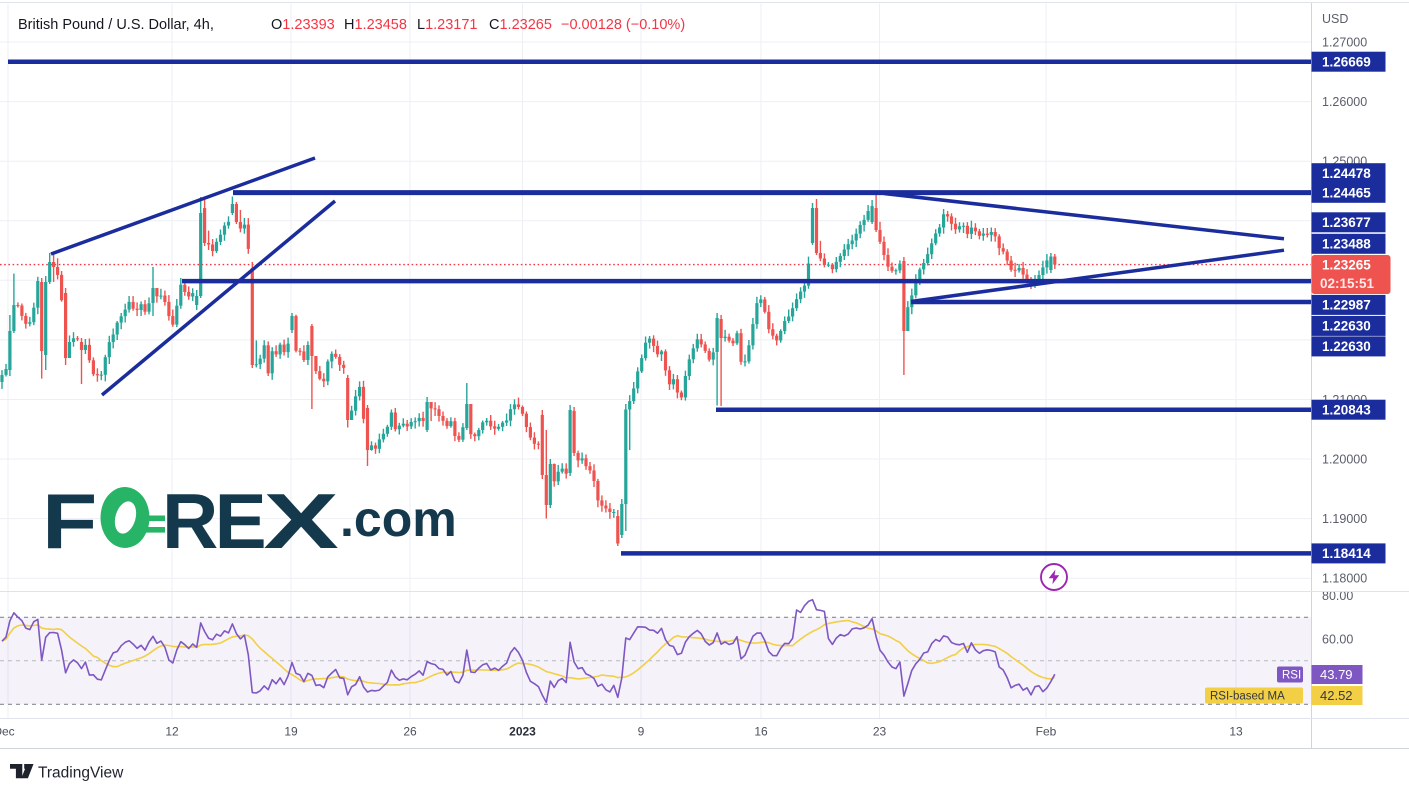 The image size is (1409, 793). Describe the element at coordinates (1346, 173) in the screenshot. I see `svg-text: 1.24478` at that location.